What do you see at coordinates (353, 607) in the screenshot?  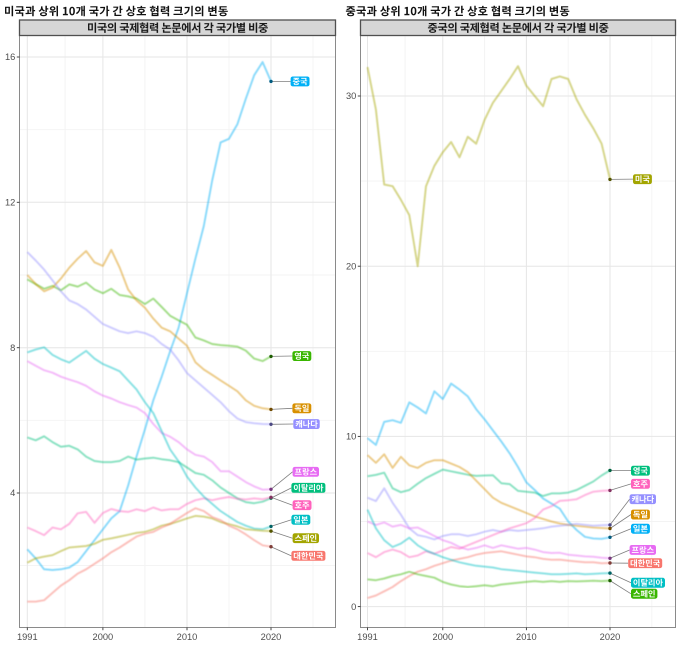 I see `svg-text: 0` at bounding box center [353, 607].